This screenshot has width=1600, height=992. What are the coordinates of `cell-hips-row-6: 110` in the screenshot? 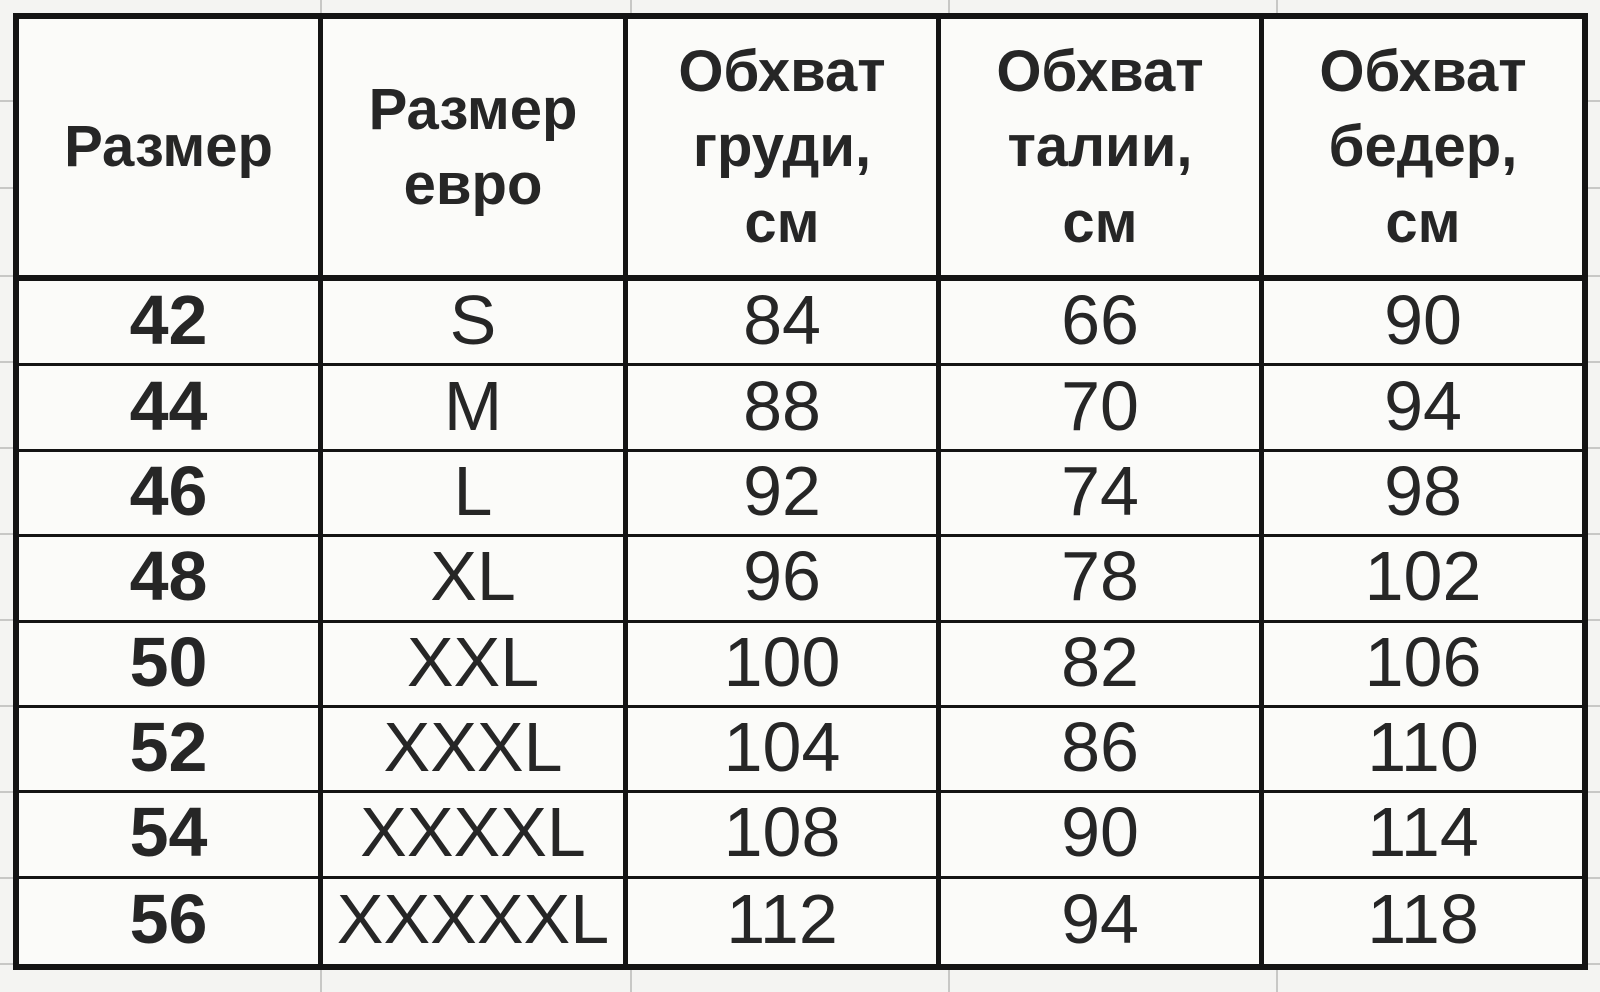 It's located at (1423, 750).